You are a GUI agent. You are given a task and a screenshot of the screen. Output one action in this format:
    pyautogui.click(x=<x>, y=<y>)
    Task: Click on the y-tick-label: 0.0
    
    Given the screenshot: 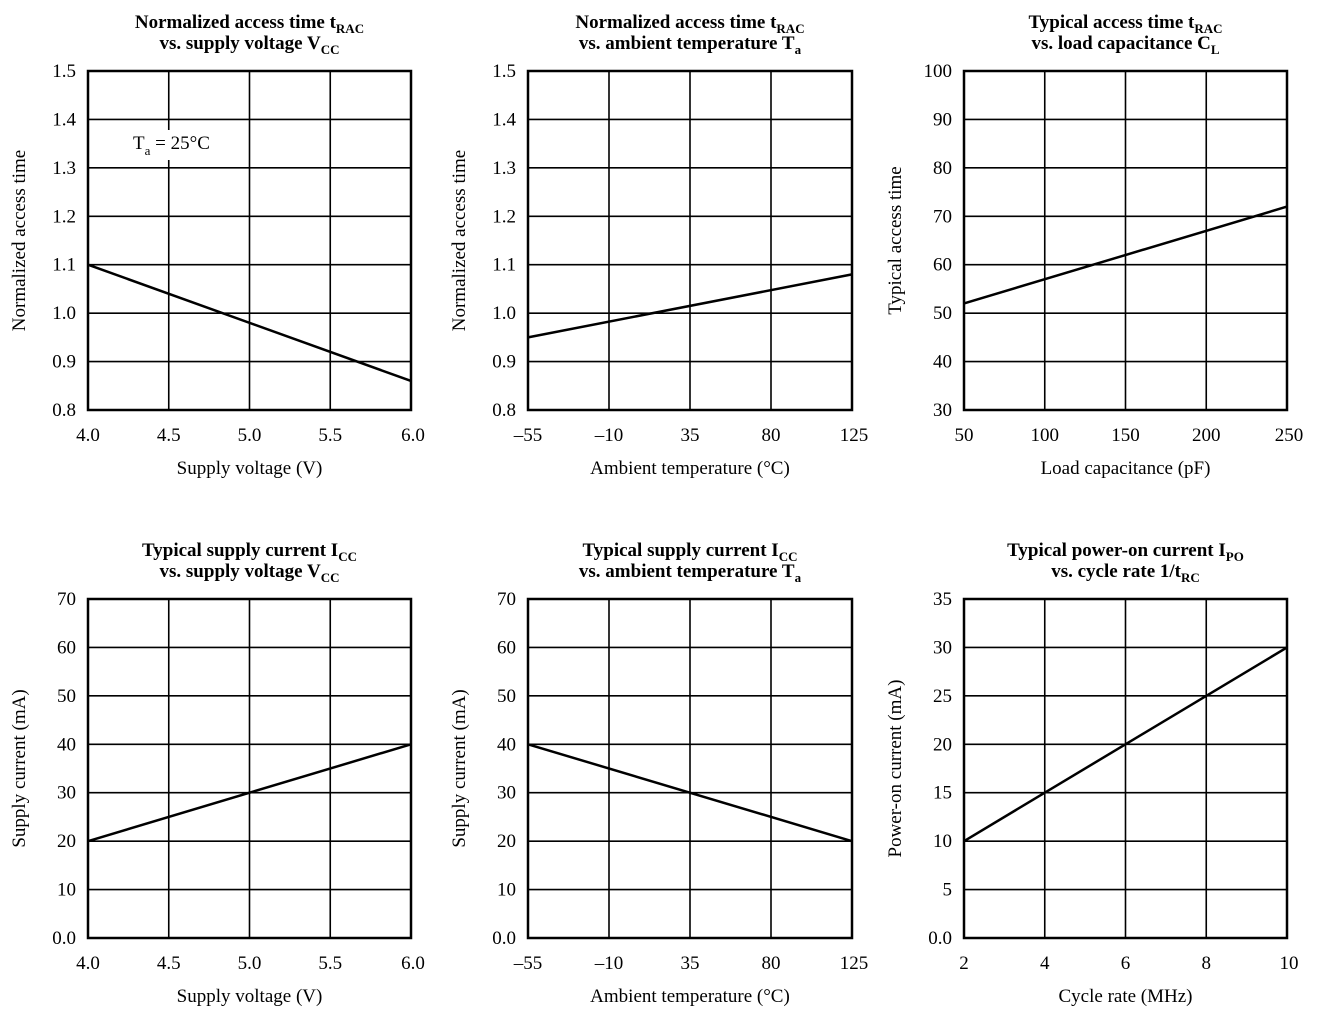 What is the action you would take?
    pyautogui.click(x=64, y=938)
    